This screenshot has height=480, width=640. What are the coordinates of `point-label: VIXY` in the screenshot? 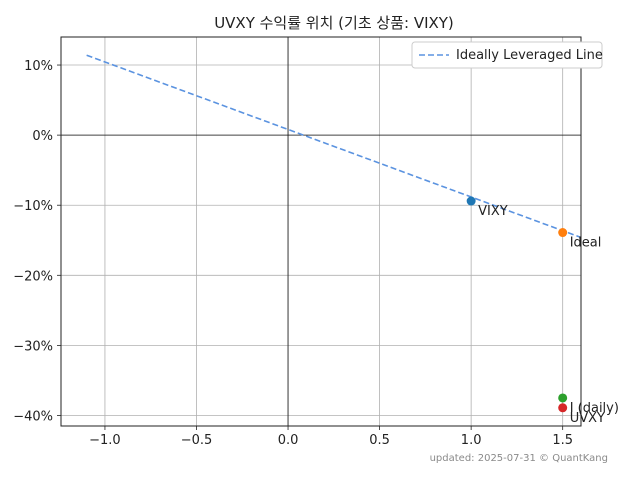 It's located at (493, 211).